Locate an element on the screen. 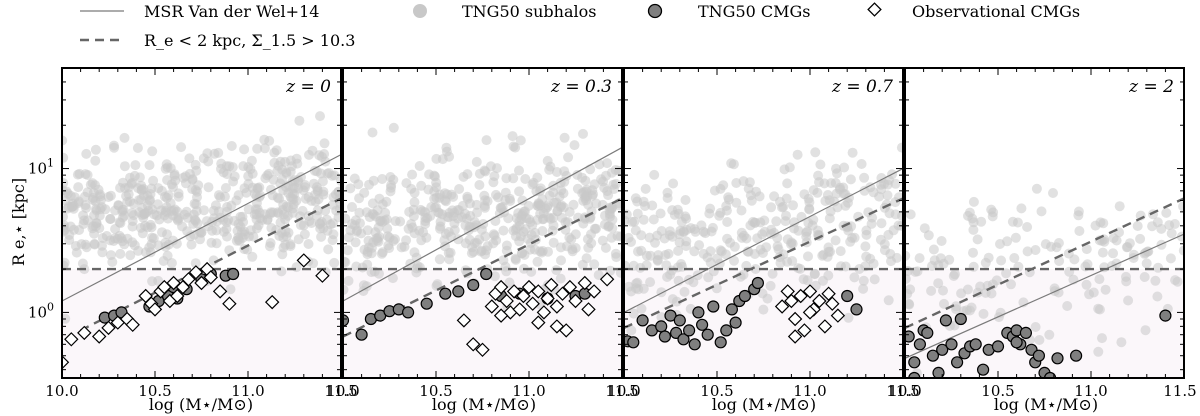 The image size is (1200, 416). msr-line is located at coordinates (201, 228).